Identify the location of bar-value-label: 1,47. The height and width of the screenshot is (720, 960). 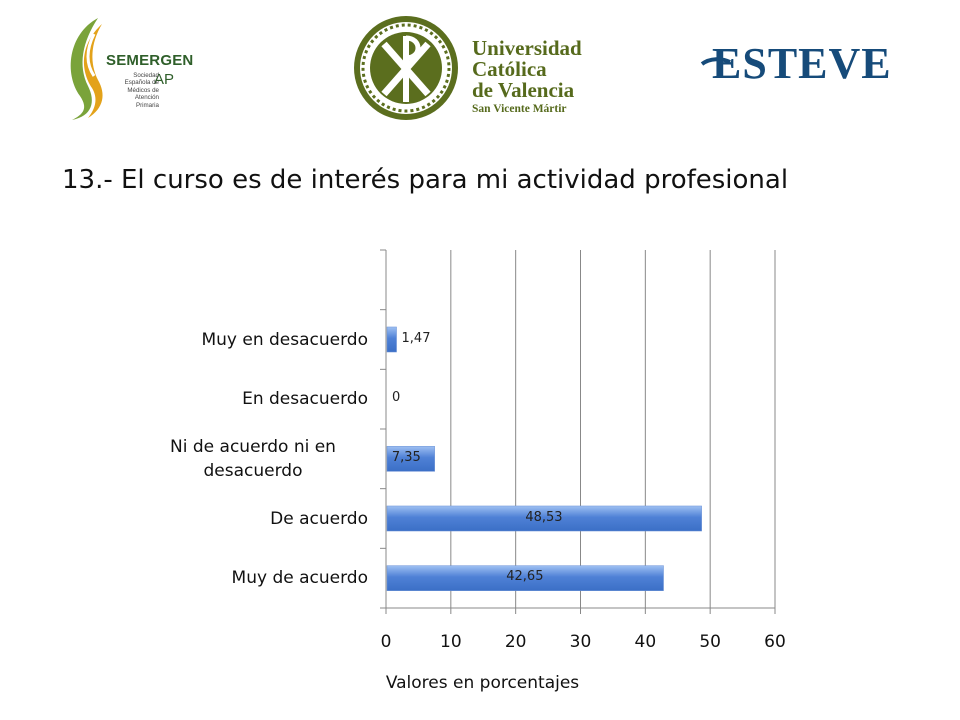
(416, 338).